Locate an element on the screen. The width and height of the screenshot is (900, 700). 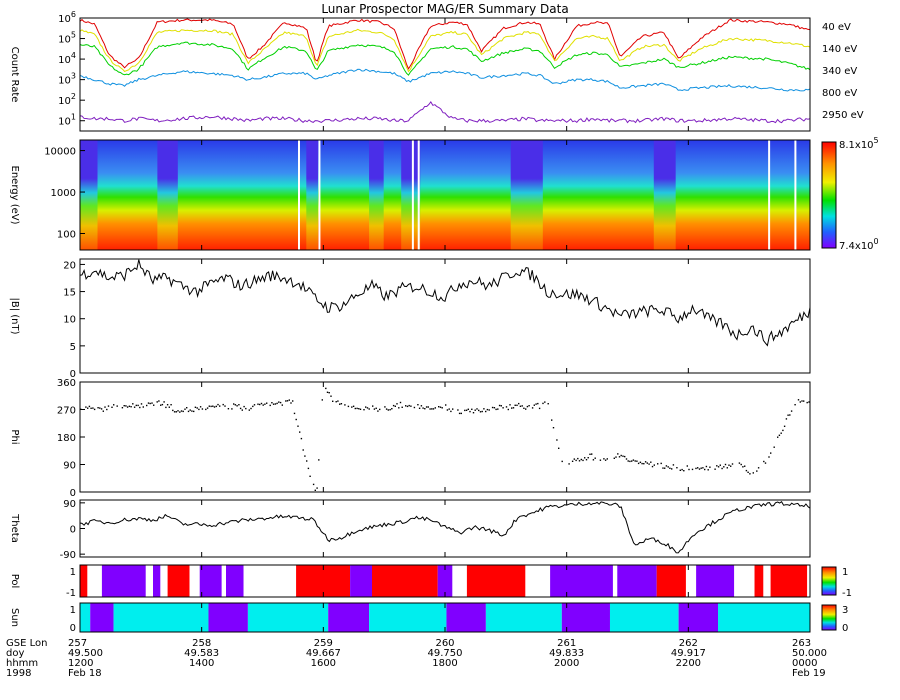
y-tick-label: 10⁵ is located at coordinates (67, 38).